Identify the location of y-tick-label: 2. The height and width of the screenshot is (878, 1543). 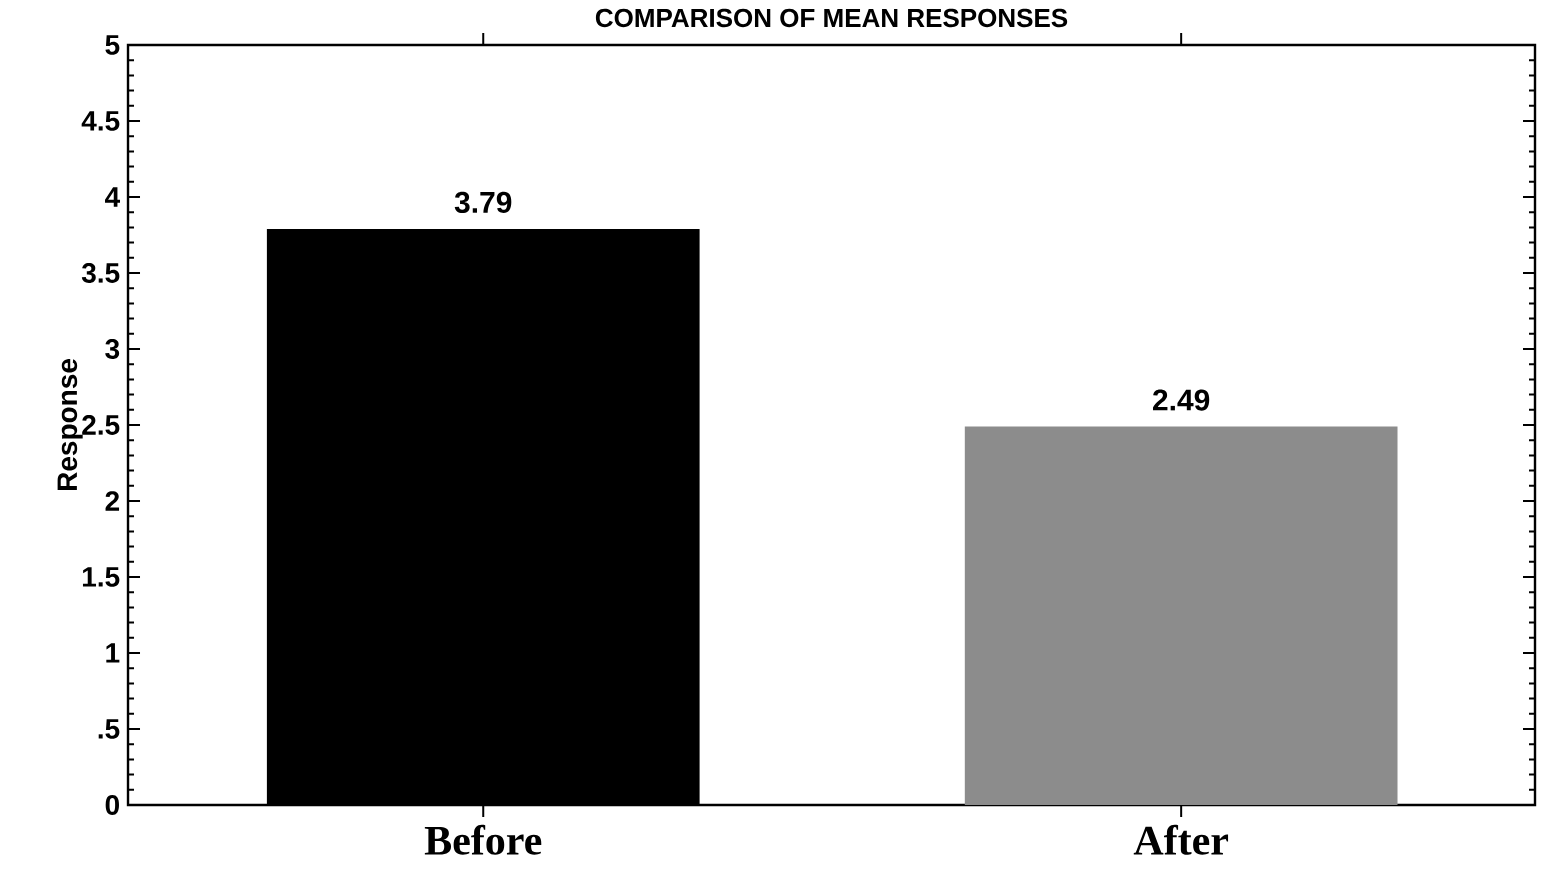
(112, 501).